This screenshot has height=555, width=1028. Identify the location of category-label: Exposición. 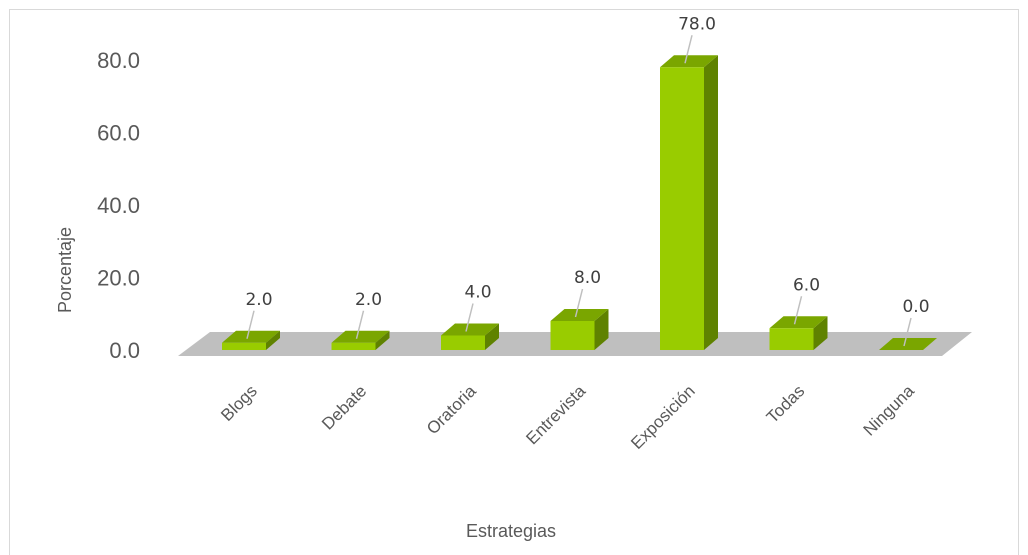
(663, 417).